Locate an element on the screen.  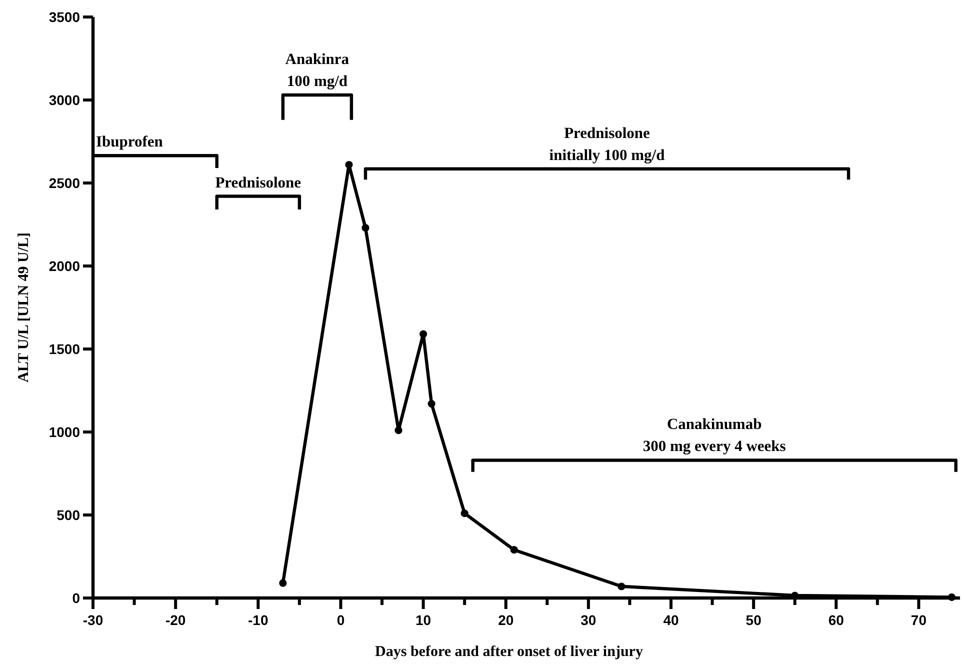
series-label: Prednisolone initially 100 mg/d is located at coordinates (607, 144).